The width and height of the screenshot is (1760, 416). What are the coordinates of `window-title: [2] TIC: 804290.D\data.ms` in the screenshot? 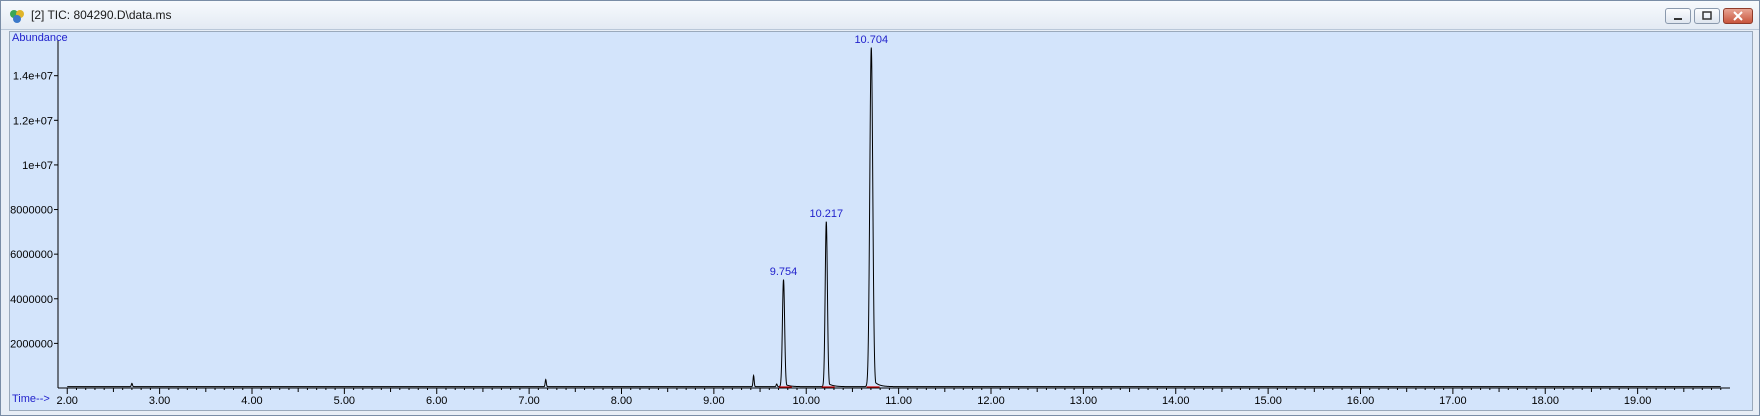 It's located at (101, 15).